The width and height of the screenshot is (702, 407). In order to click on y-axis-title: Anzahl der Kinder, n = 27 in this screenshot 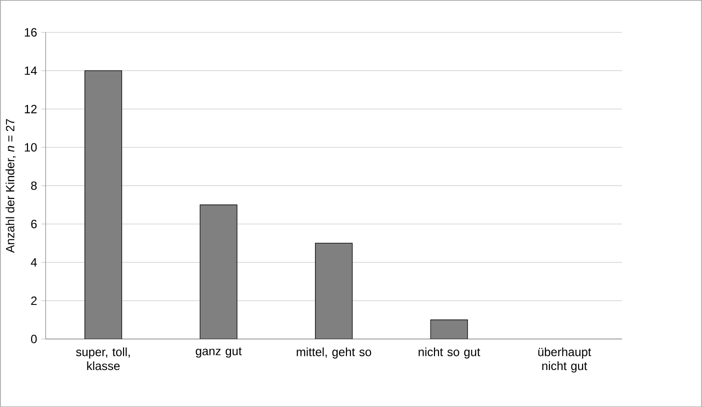, I will do `click(11, 185)`.